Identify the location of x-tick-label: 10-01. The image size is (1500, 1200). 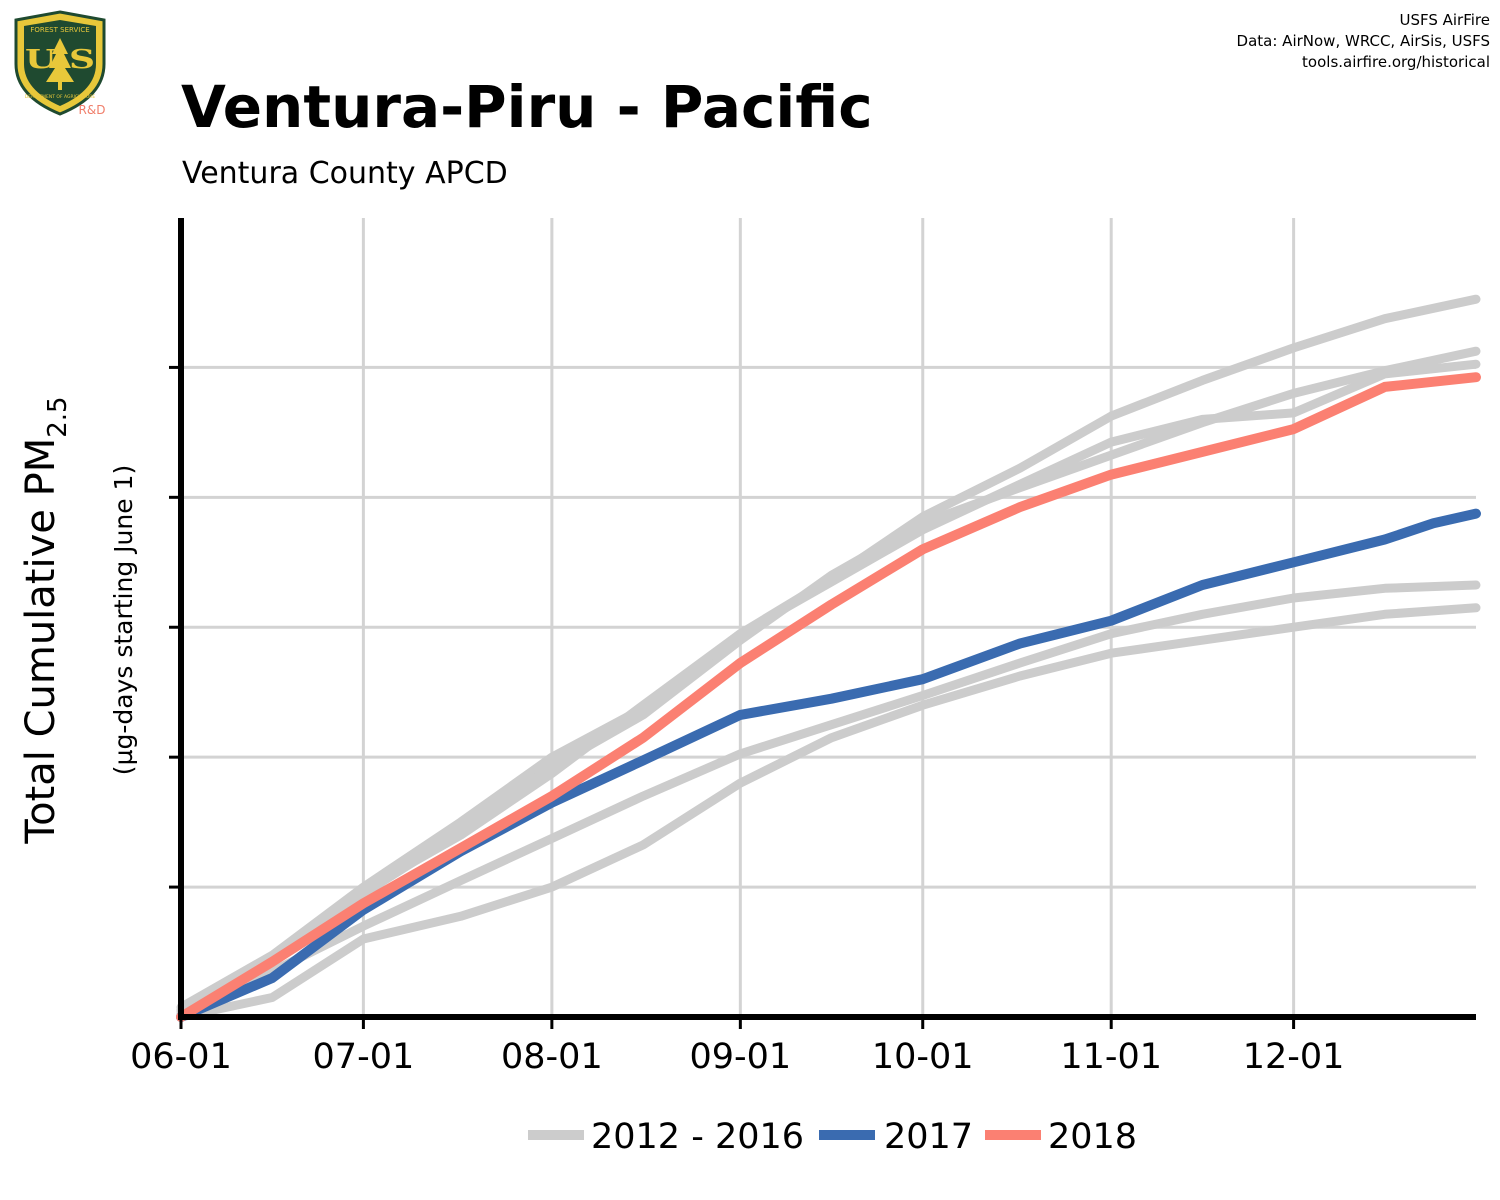
(923, 1057).